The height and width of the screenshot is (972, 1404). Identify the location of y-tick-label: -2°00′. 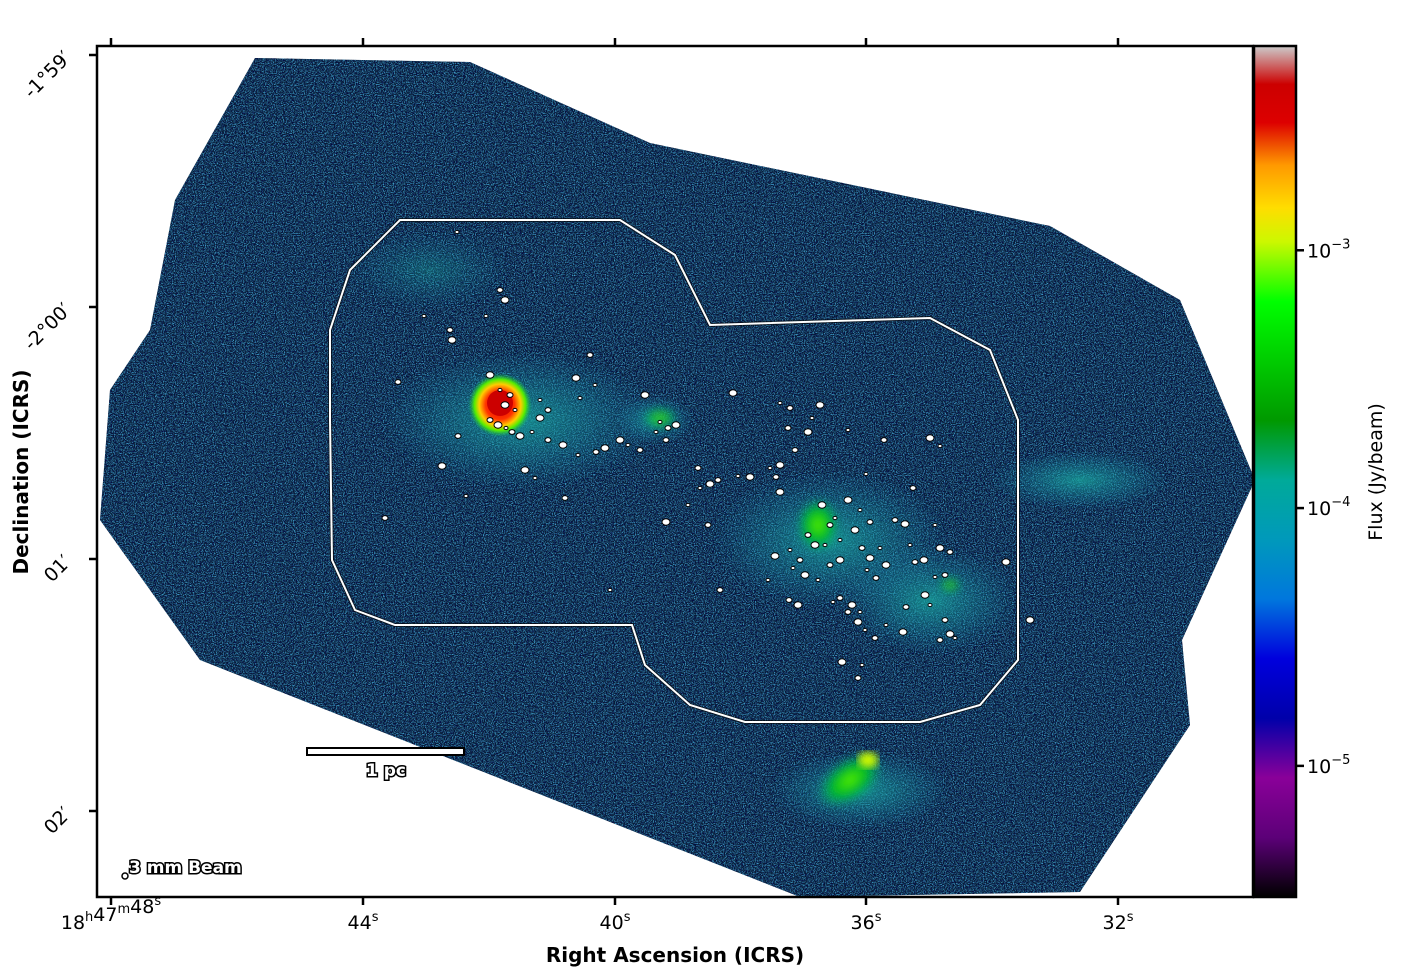
(48, 327).